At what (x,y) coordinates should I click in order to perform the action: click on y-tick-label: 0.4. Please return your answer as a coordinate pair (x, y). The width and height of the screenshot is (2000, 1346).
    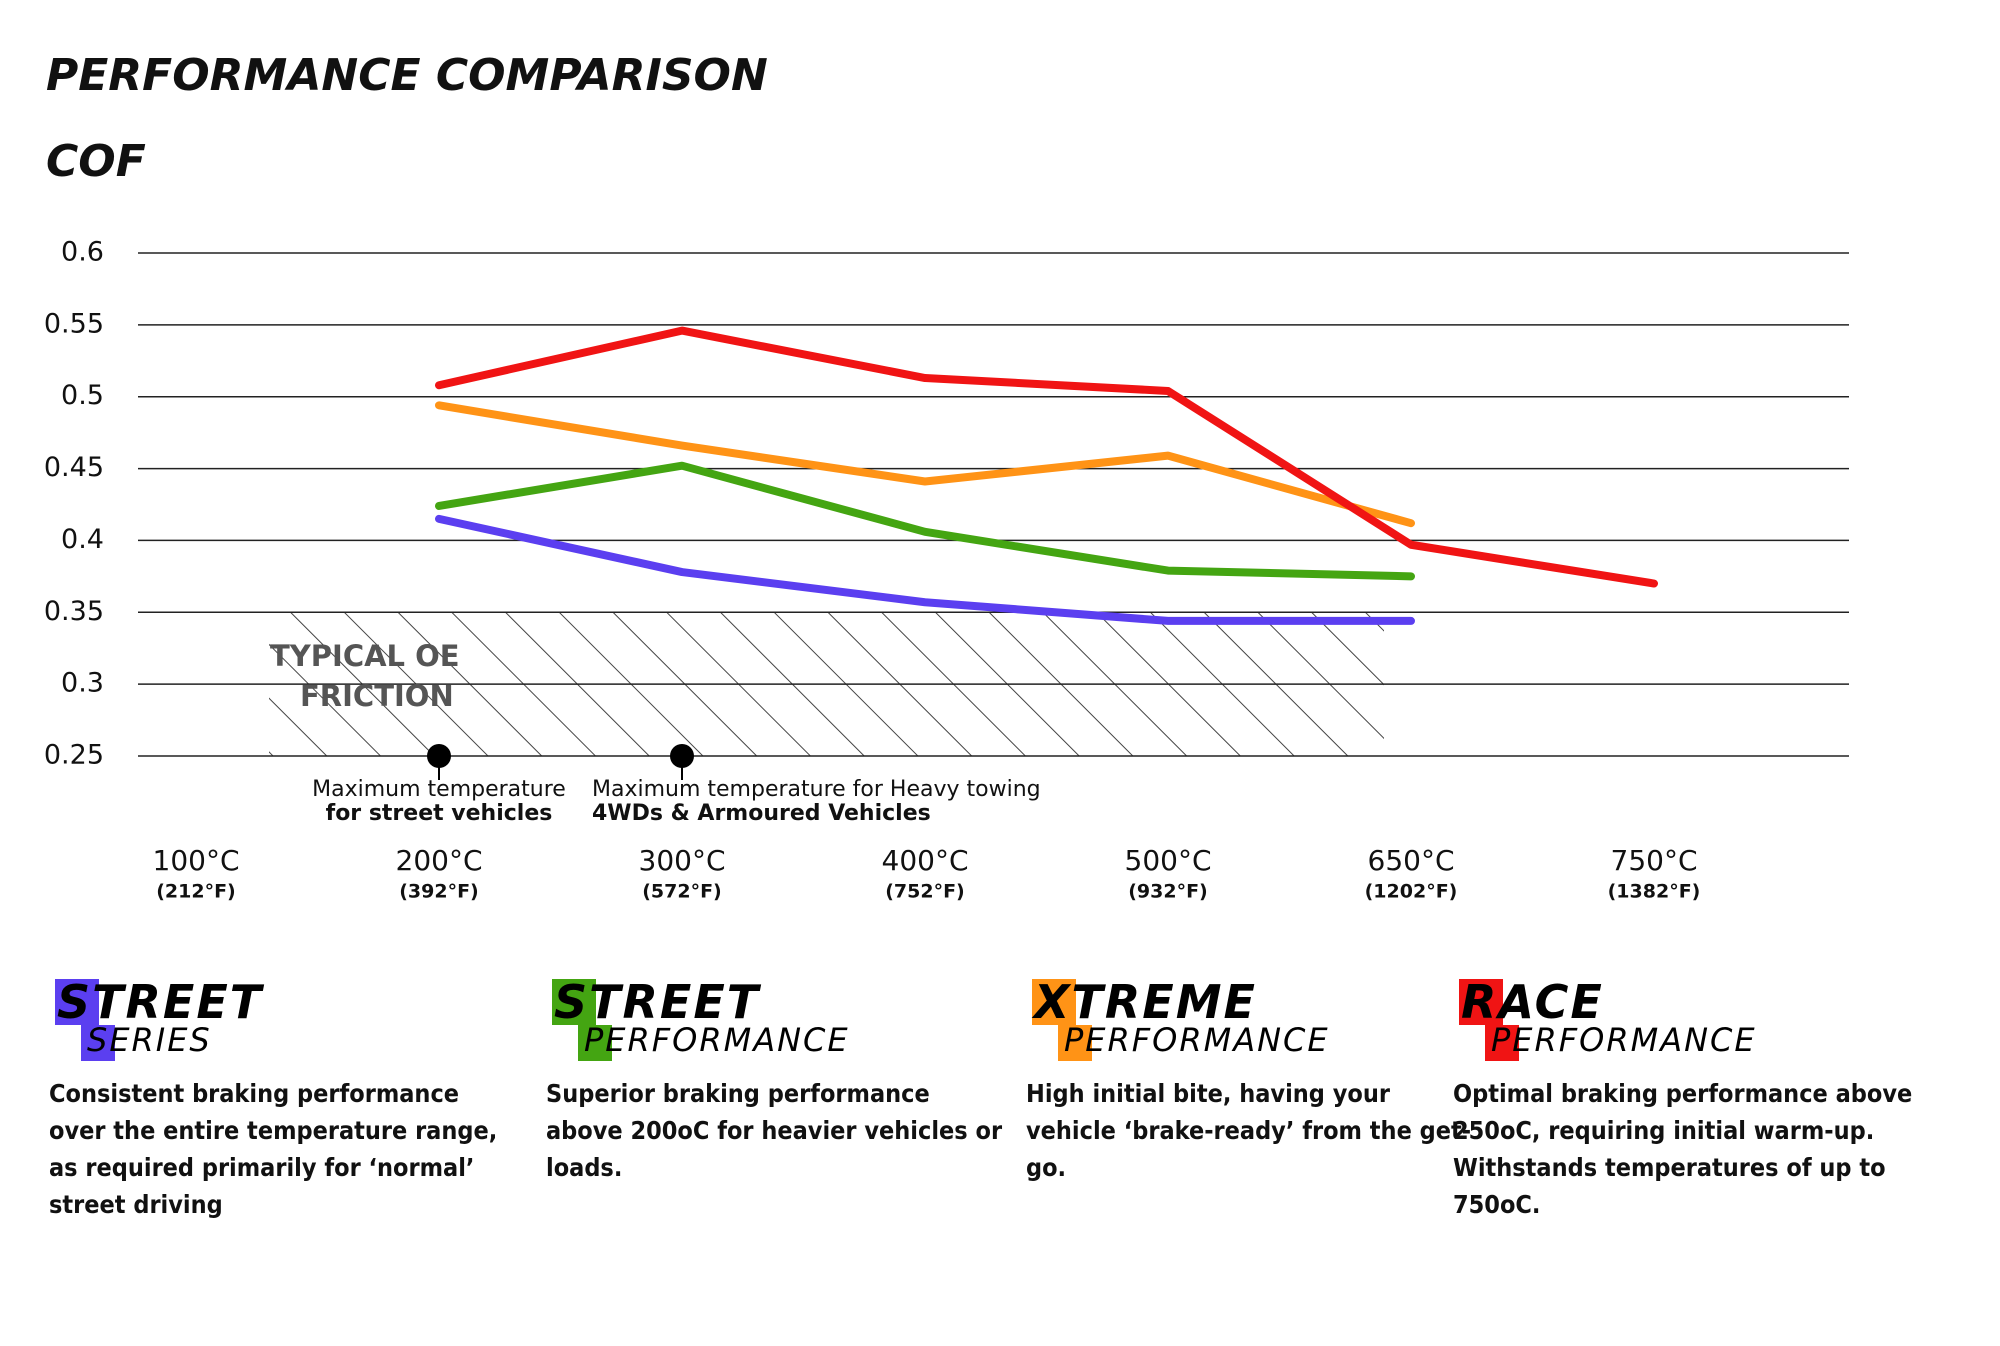
    Looking at the image, I should click on (82, 539).